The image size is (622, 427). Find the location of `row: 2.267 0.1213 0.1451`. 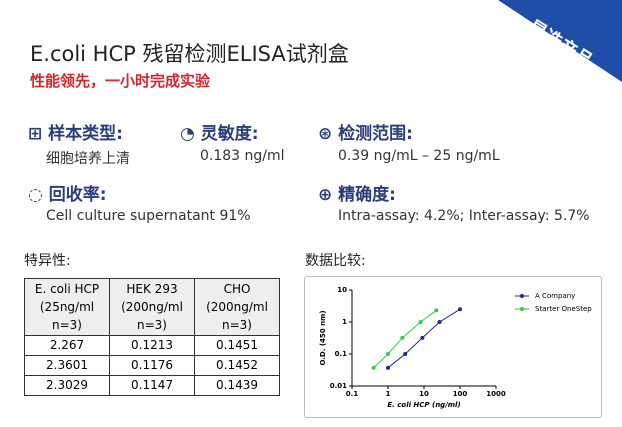

row: 2.267 0.1213 0.1451 is located at coordinates (152, 345).